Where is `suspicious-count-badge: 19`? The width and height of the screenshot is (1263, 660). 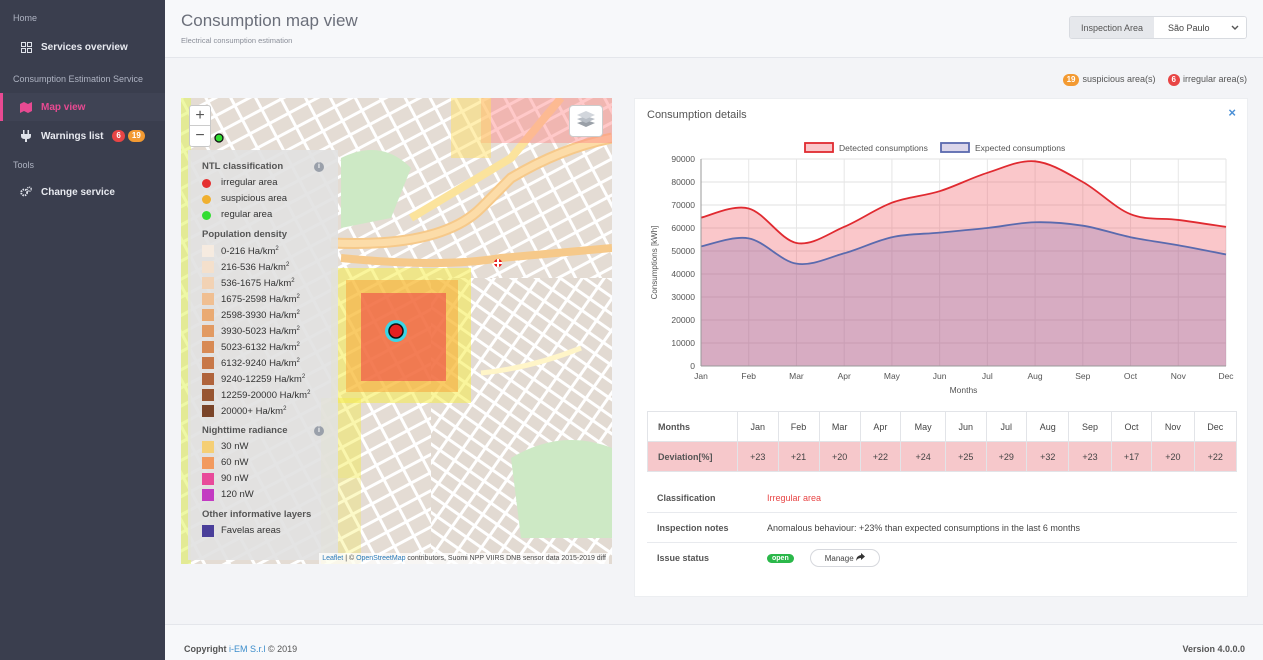
suspicious-count-badge: 19 is located at coordinates (1071, 80).